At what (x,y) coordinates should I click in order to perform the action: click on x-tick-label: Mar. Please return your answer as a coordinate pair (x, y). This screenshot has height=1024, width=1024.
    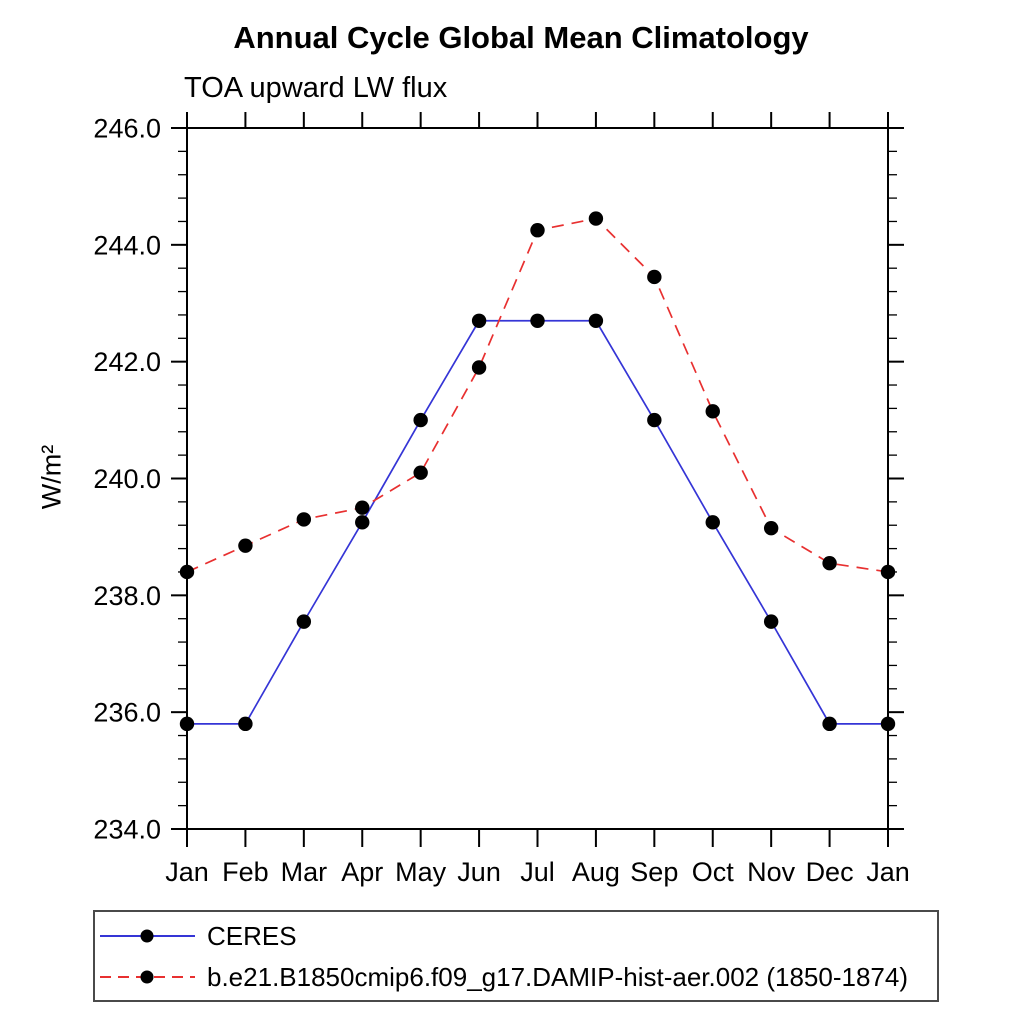
    Looking at the image, I should click on (304, 872).